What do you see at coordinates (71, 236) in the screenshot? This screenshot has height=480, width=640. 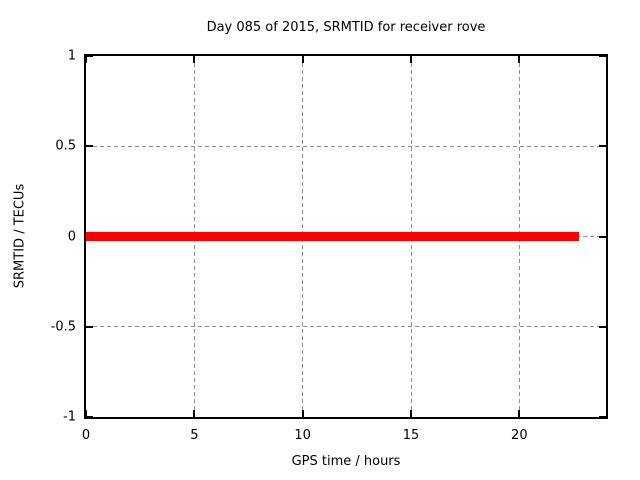 I see `y-tick-label: 0` at bounding box center [71, 236].